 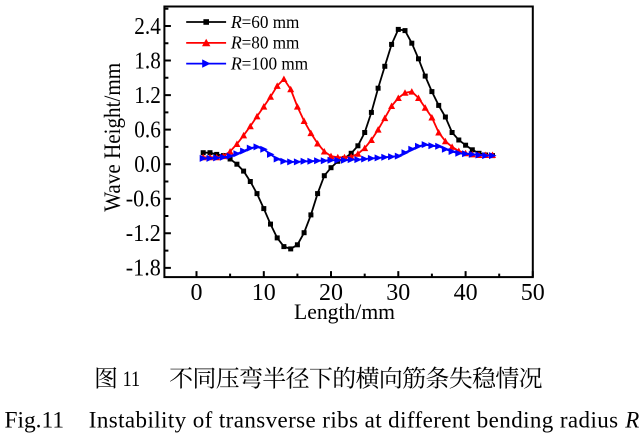 I want to click on svg-text: 0.0, so click(x=147, y=165).